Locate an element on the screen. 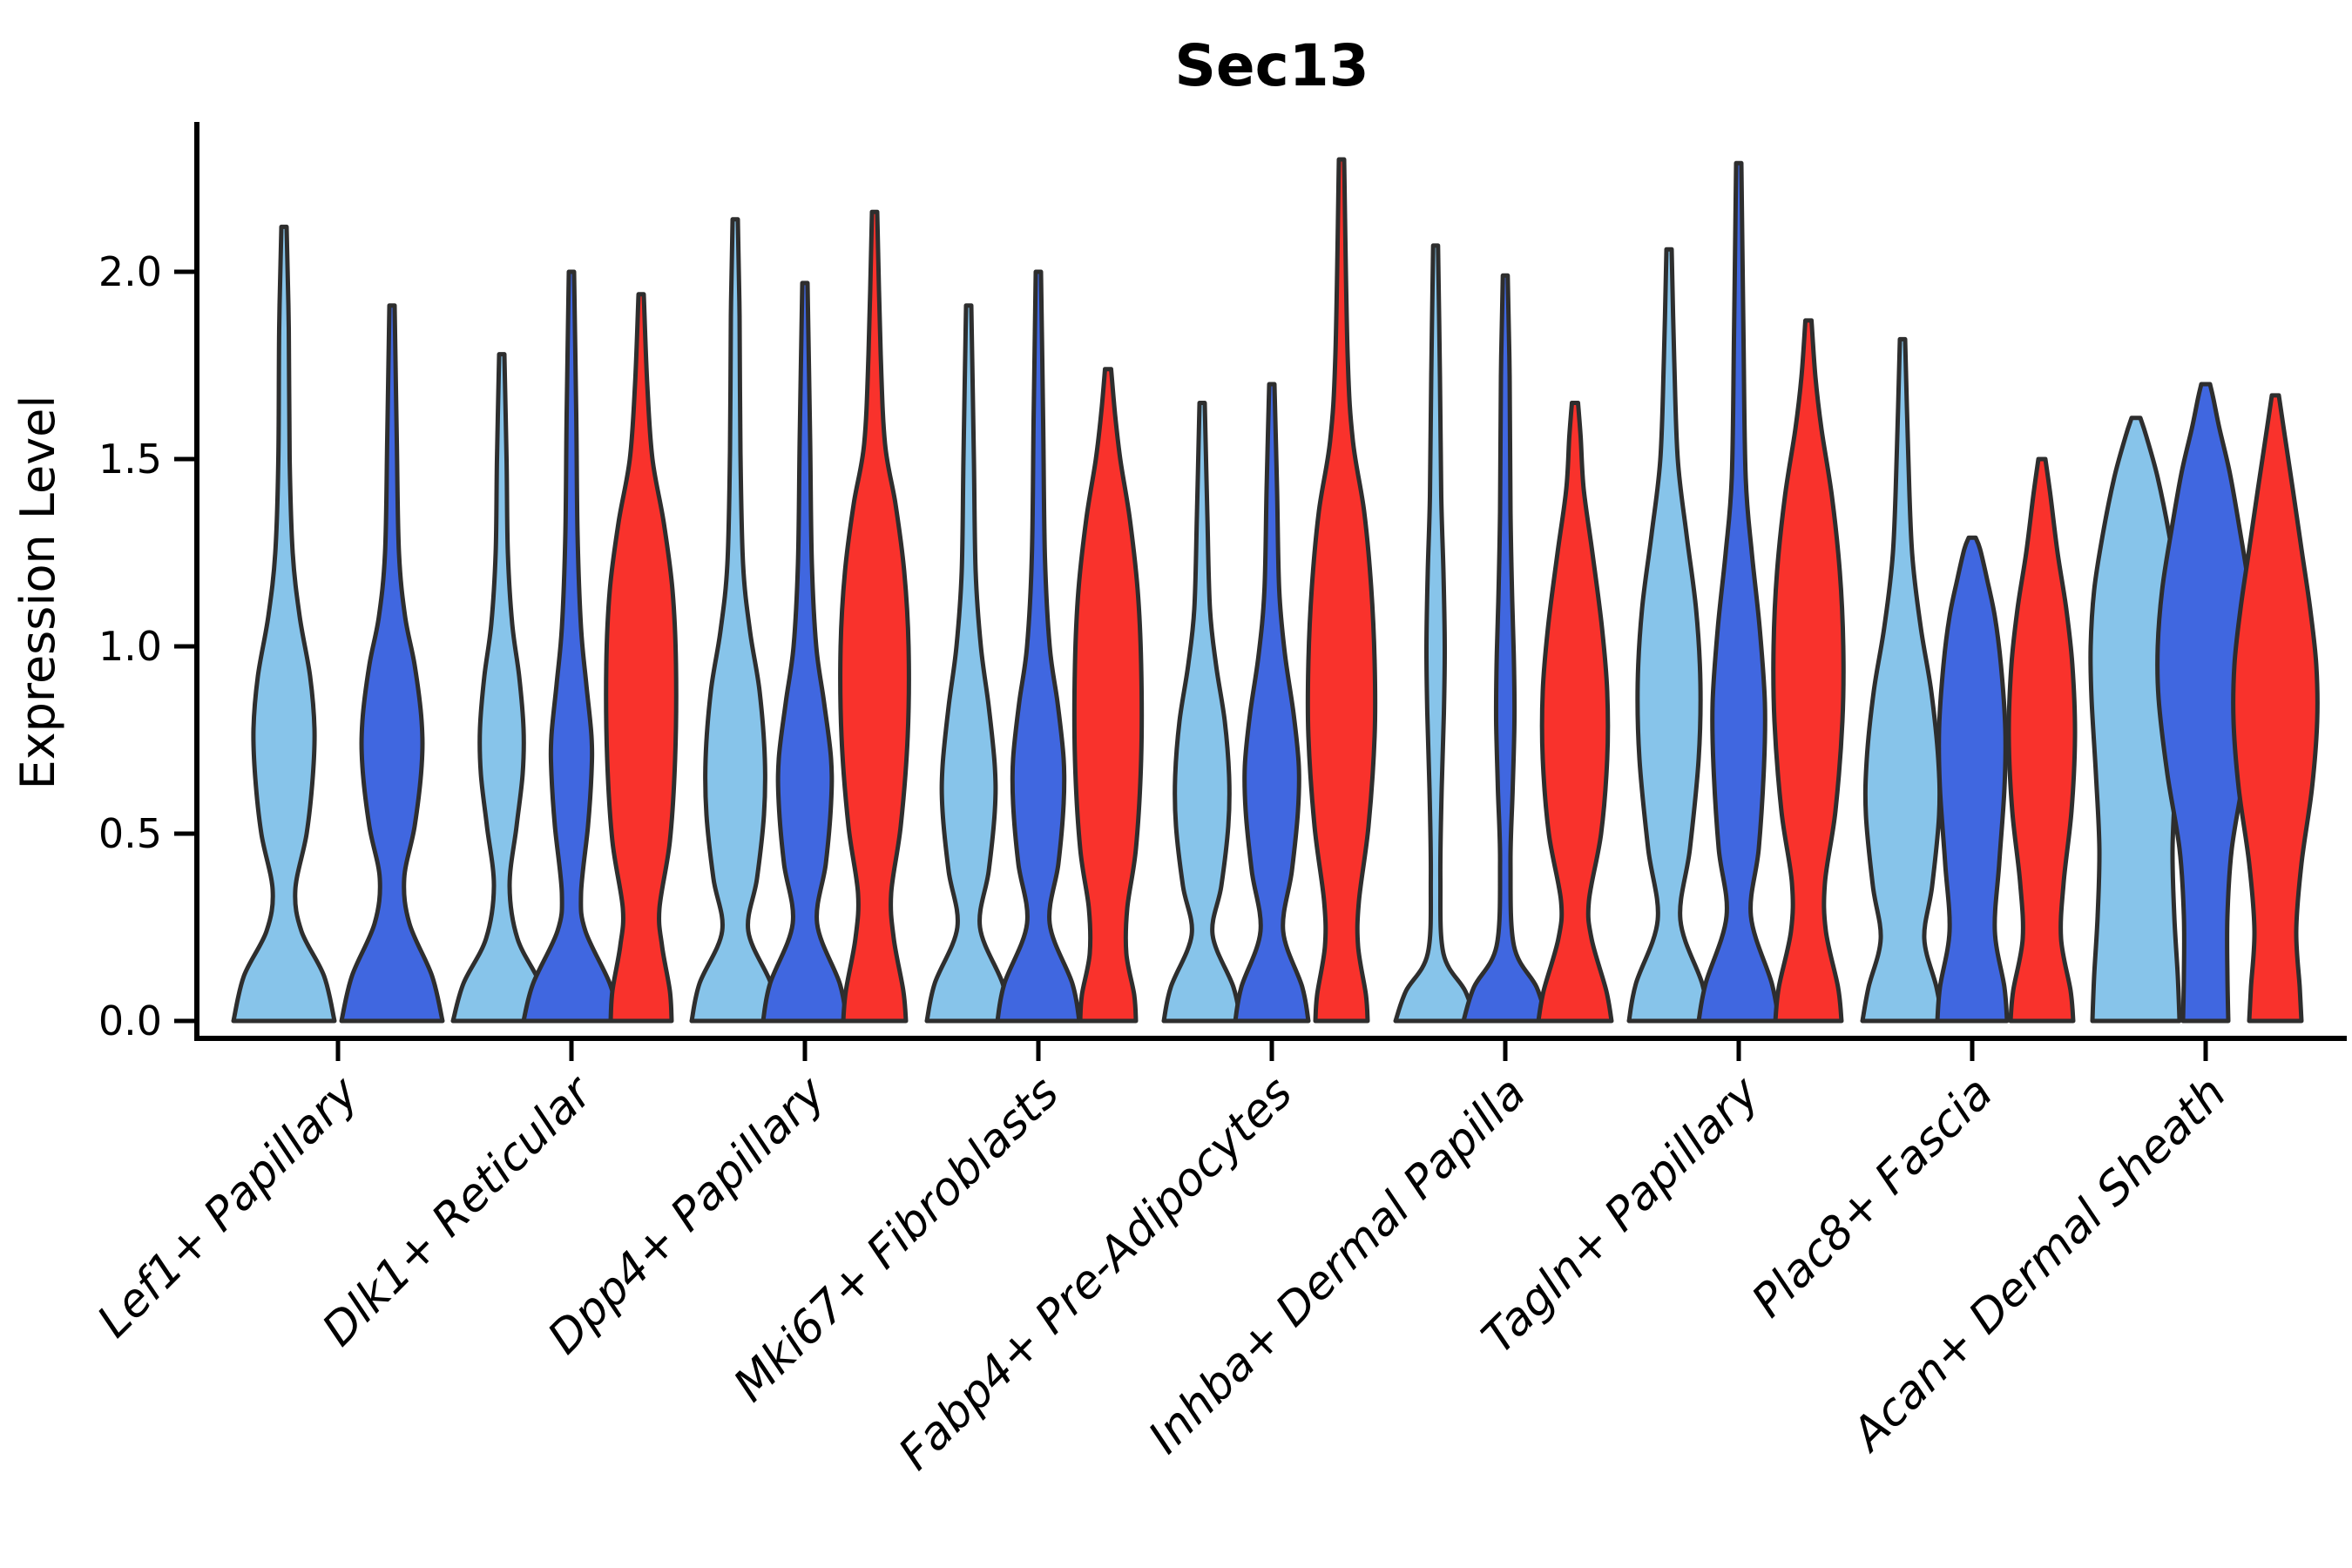  y-tick-label: 2.0 is located at coordinates (130, 271).